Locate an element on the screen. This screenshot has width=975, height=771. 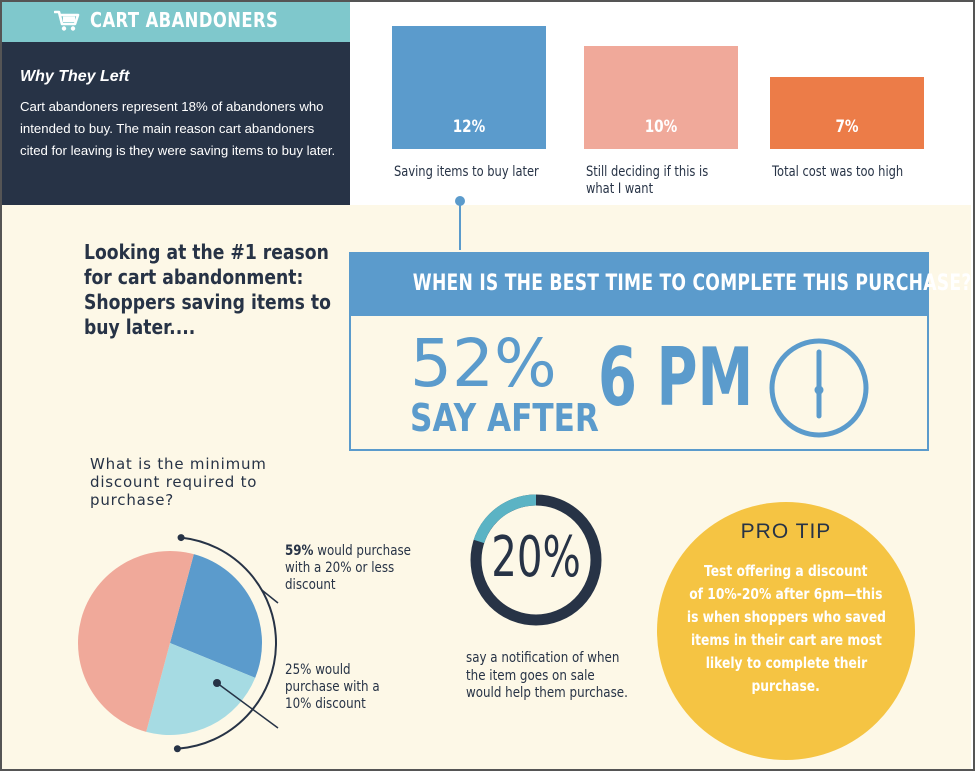
best-time-box is located at coordinates (639, 383).